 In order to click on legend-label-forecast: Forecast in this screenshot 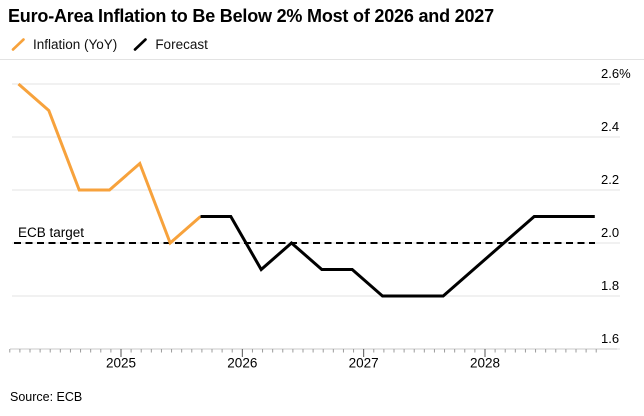, I will do `click(181, 44)`.